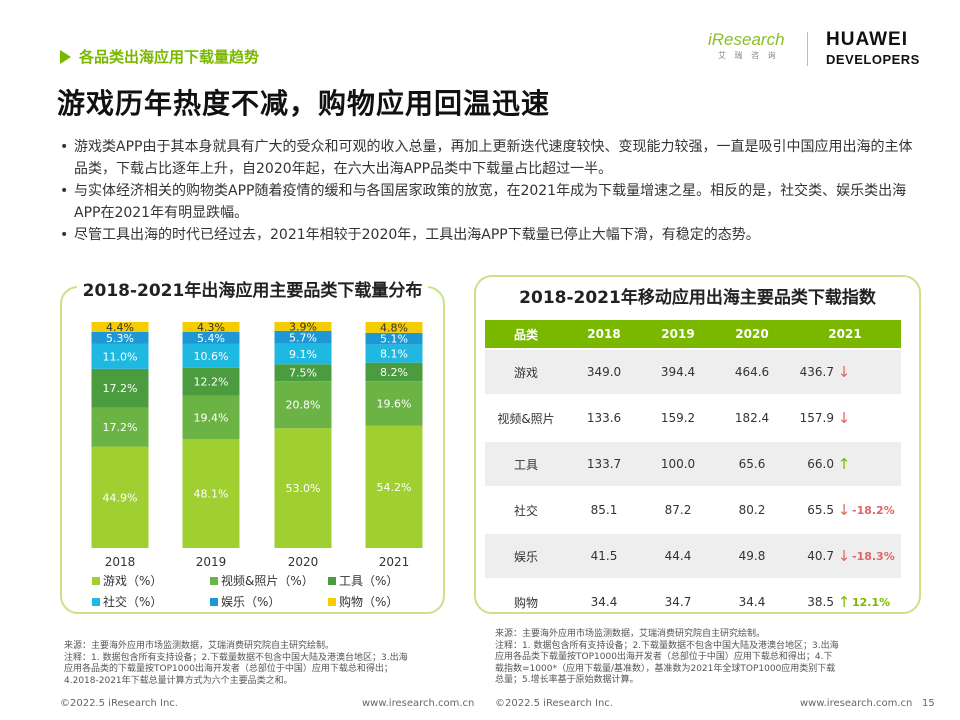 This screenshot has width=960, height=720. I want to click on chart-x-axis: 2018 2019 2020 2021, so click(257, 562).